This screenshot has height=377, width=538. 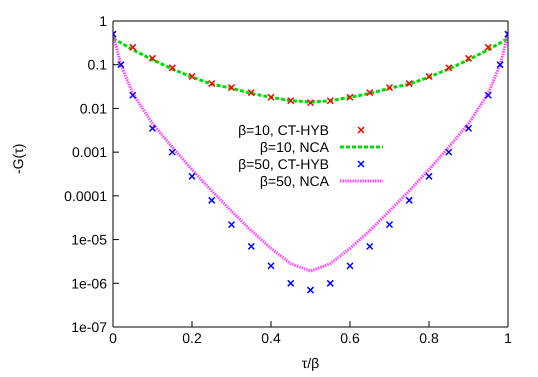 What do you see at coordinates (192, 338) in the screenshot?
I see `x-tick-label: 0.2` at bounding box center [192, 338].